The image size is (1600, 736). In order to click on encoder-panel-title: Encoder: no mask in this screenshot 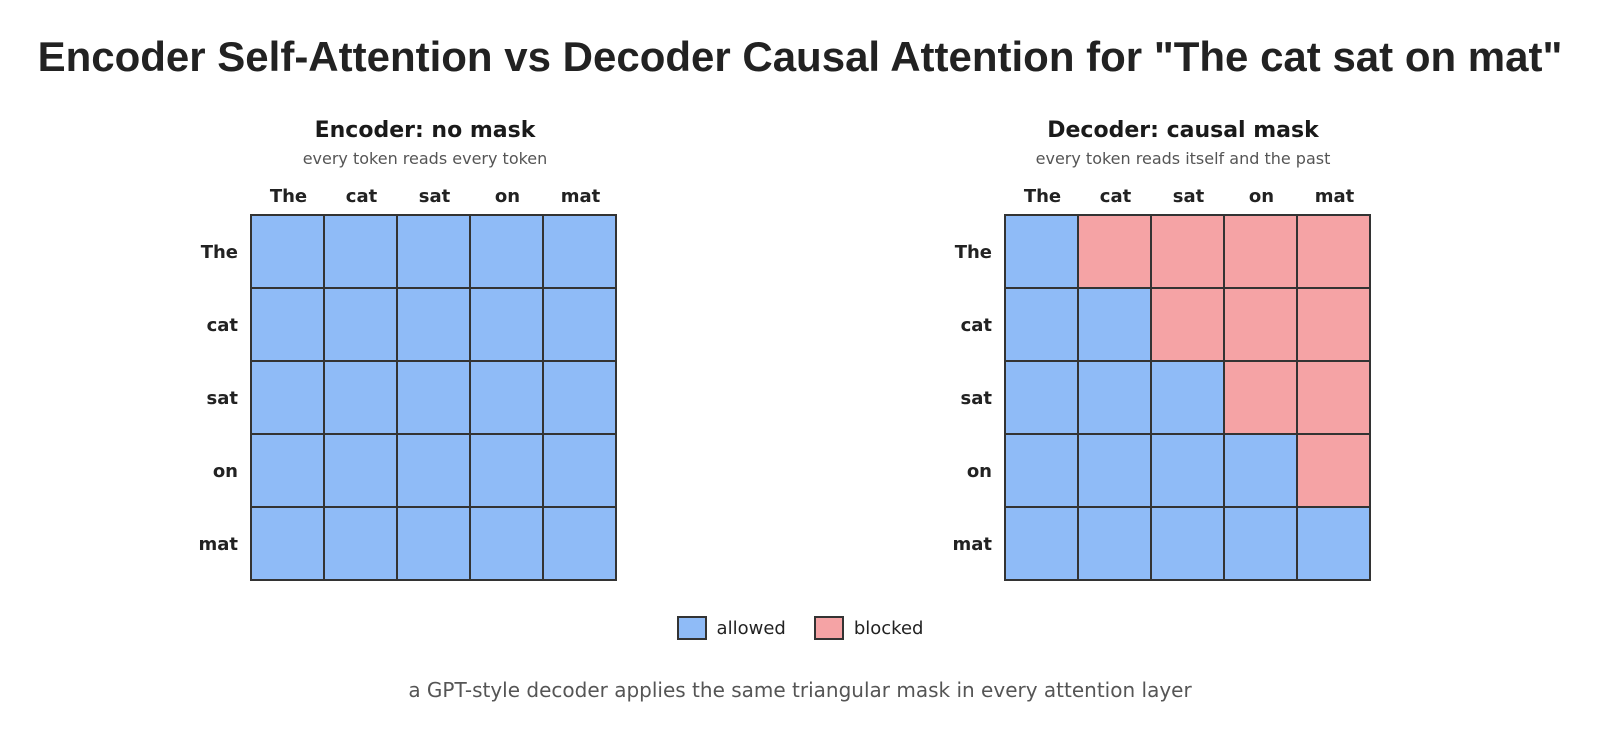, I will do `click(425, 130)`.